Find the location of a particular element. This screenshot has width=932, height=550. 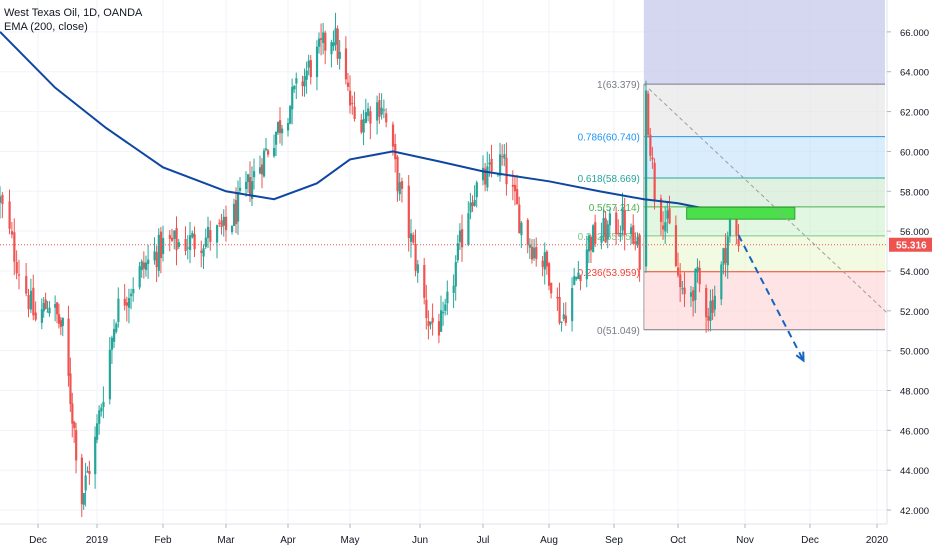

fib-extension-zone is located at coordinates (764, 42).